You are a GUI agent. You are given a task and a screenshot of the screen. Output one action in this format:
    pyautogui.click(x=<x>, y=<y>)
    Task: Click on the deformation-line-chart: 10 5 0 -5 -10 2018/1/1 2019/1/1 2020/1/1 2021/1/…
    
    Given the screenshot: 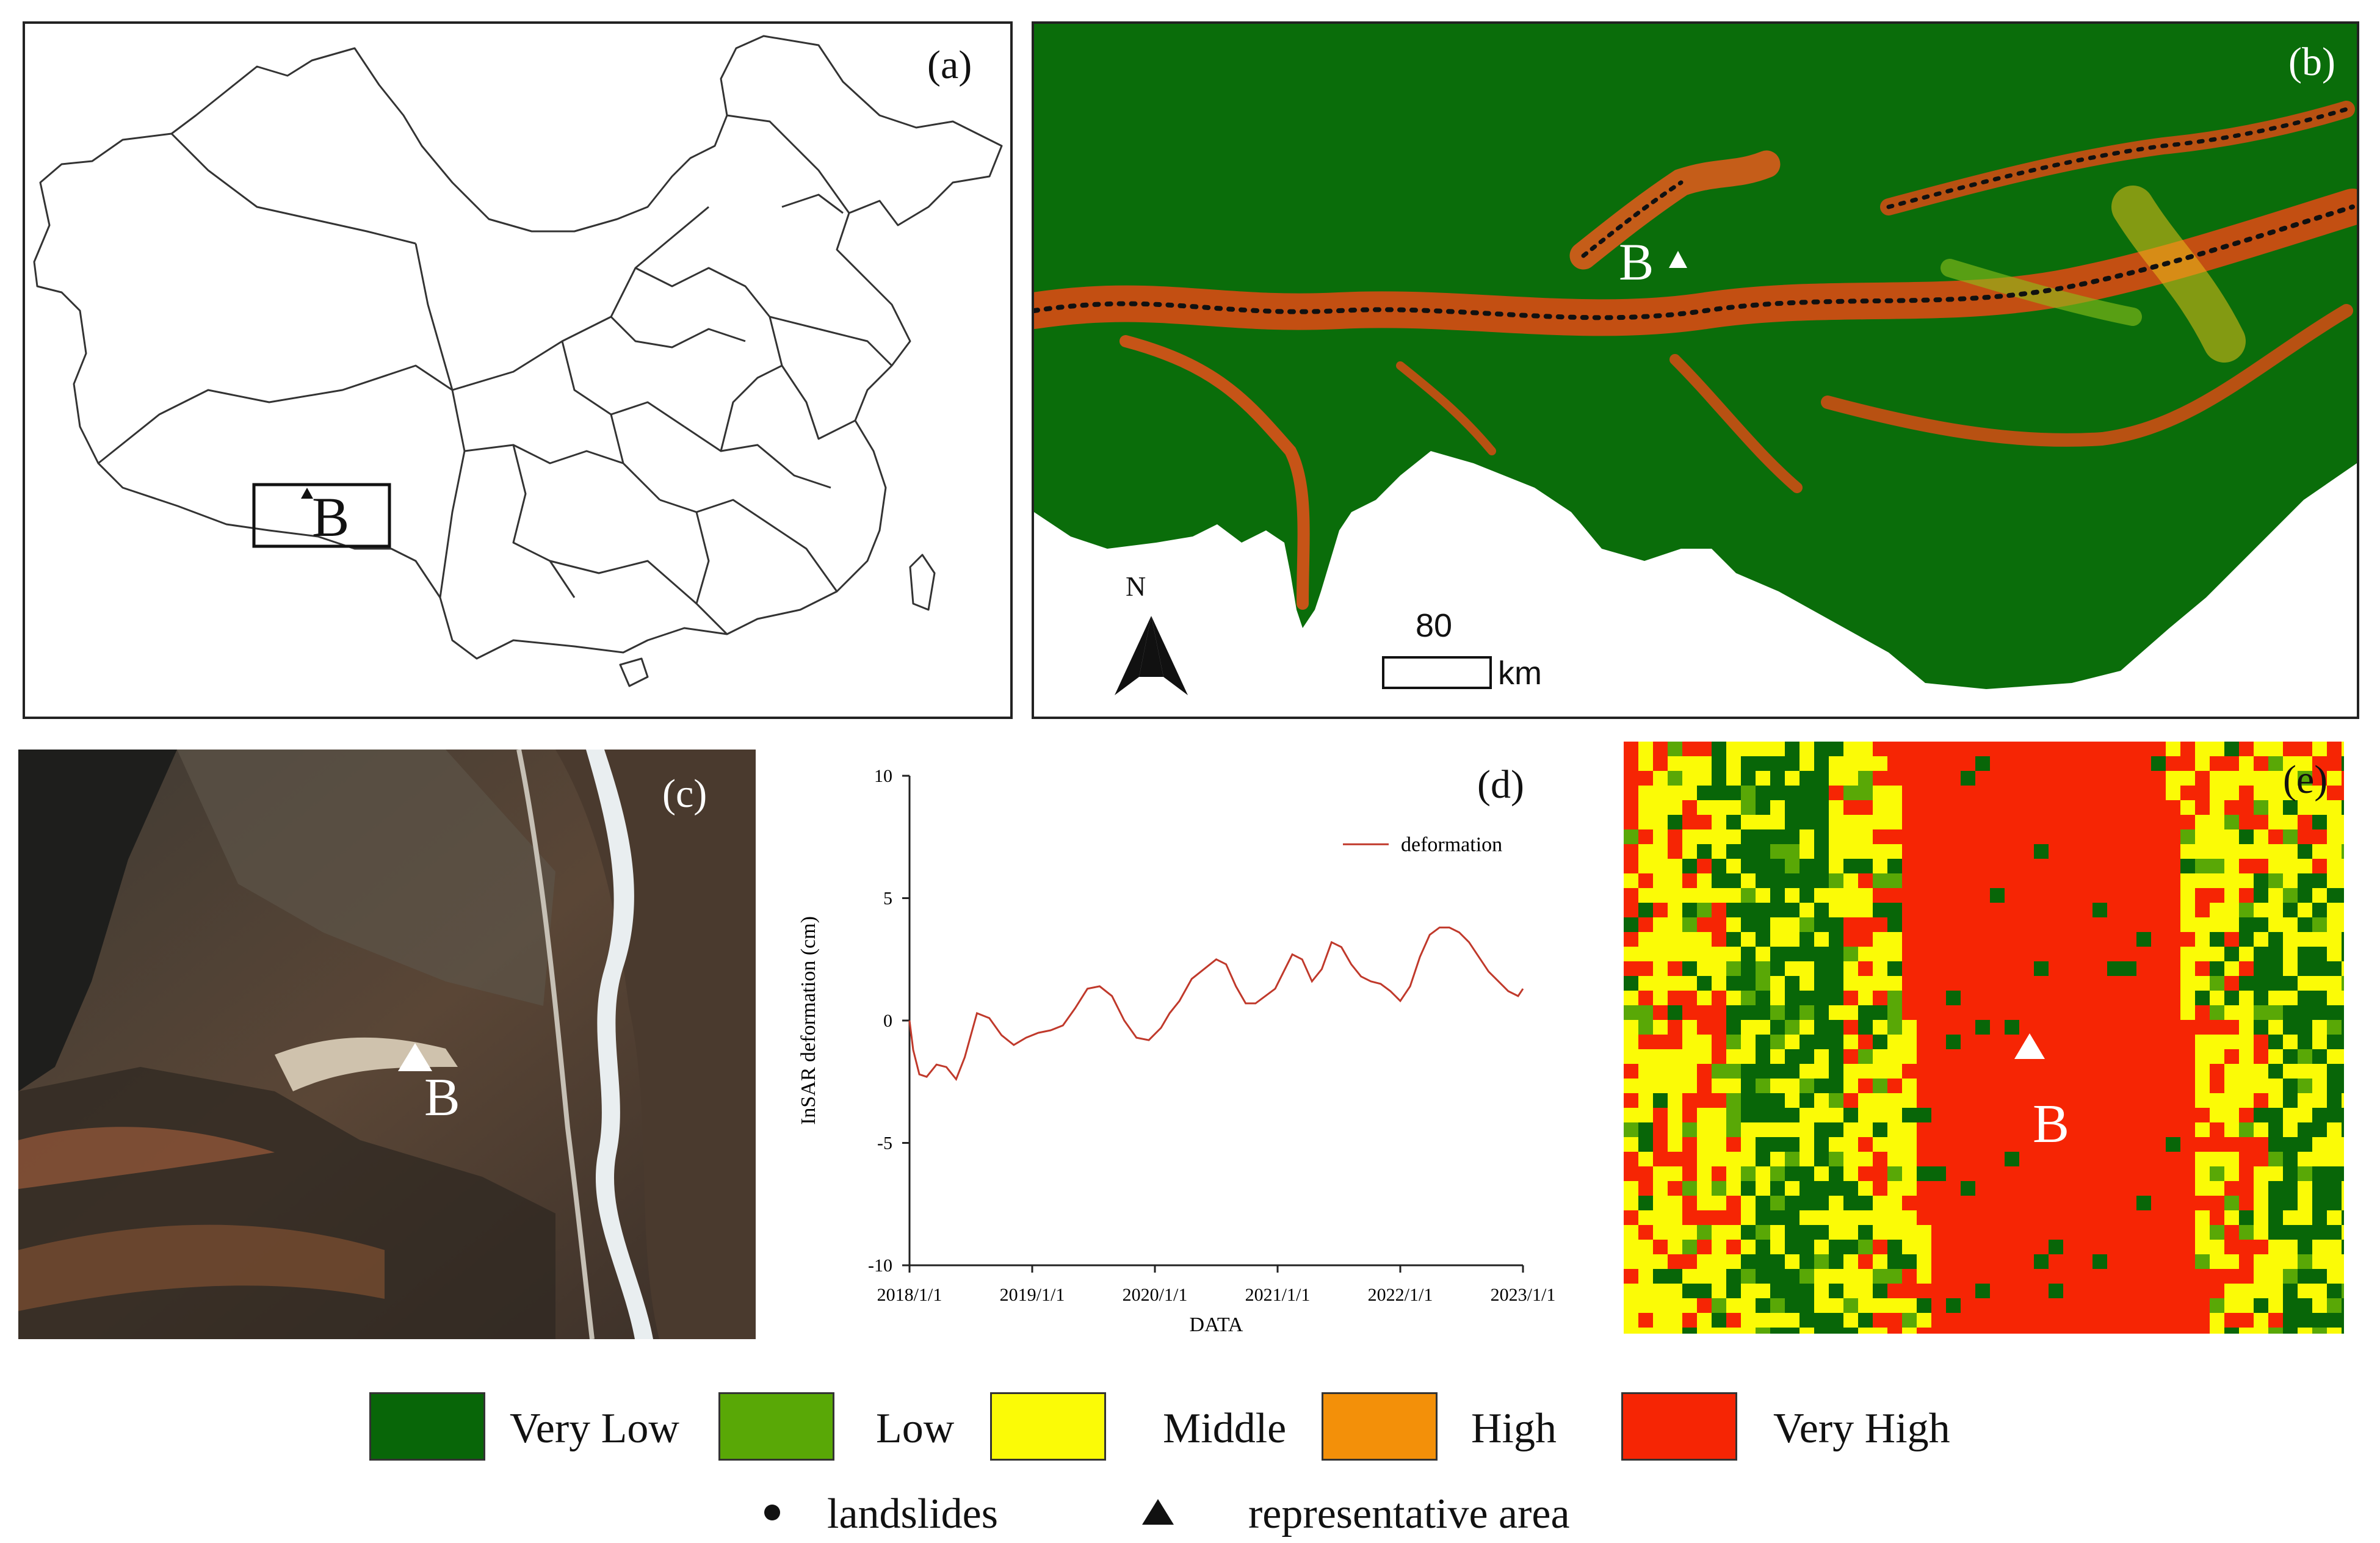 What is the action you would take?
    pyautogui.click(x=1176, y=1051)
    